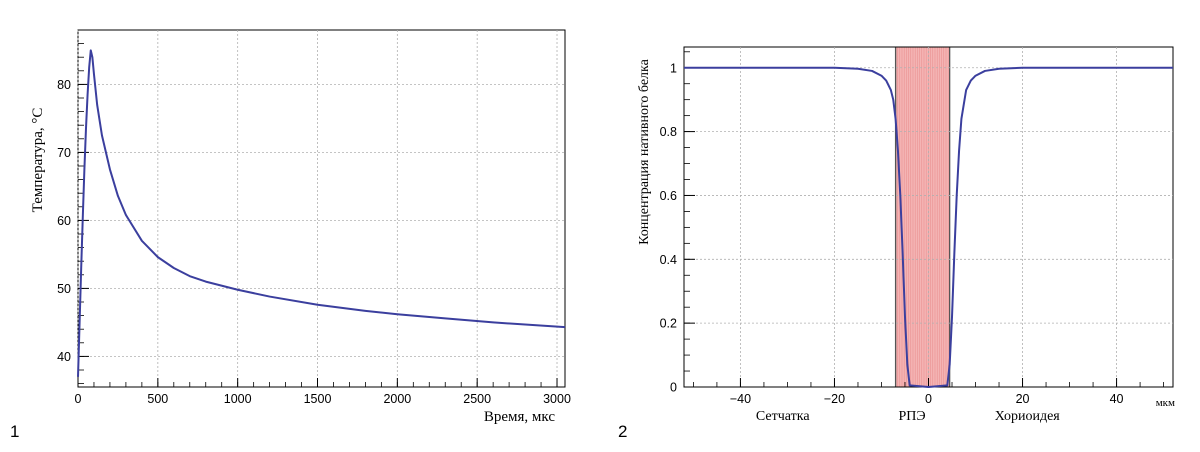 The image size is (1200, 452). Describe the element at coordinates (1023, 399) in the screenshot. I see `x-tick-label: 20` at that location.